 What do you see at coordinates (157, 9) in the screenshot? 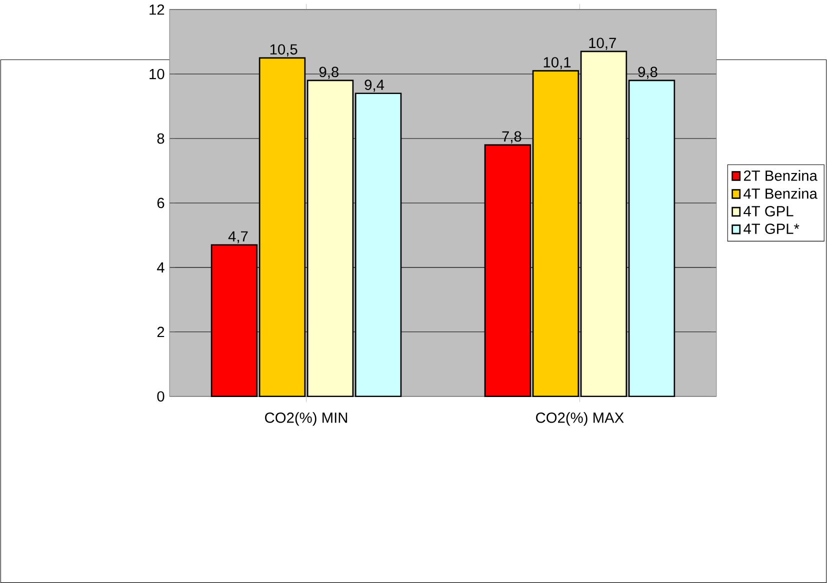
I see `y-tick-label: 12` at bounding box center [157, 9].